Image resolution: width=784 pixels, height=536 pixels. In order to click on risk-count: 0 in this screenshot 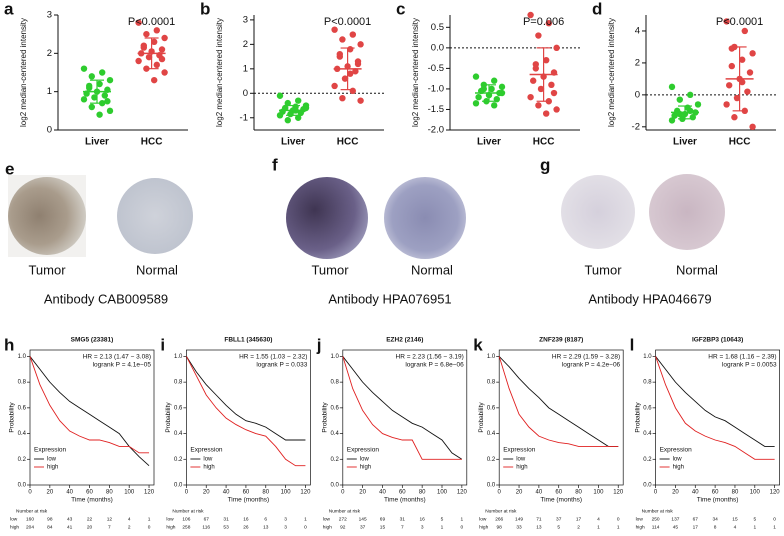, I will do `click(462, 527)`.